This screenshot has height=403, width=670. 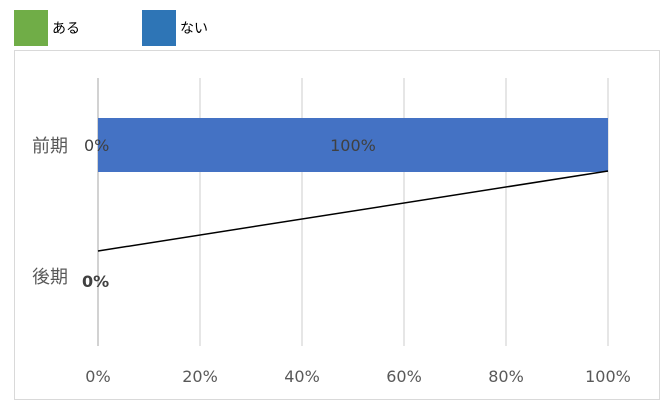 What do you see at coordinates (159, 28) in the screenshot?
I see `legend-swatch-nai` at bounding box center [159, 28].